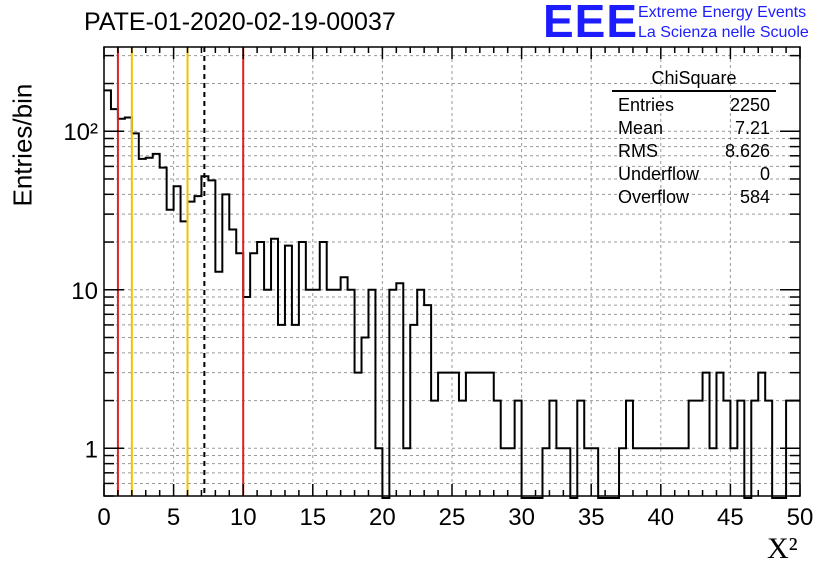 Image resolution: width=836 pixels, height=572 pixels. Describe the element at coordinates (243, 517) in the screenshot. I see `x-tick-label: 10` at that location.